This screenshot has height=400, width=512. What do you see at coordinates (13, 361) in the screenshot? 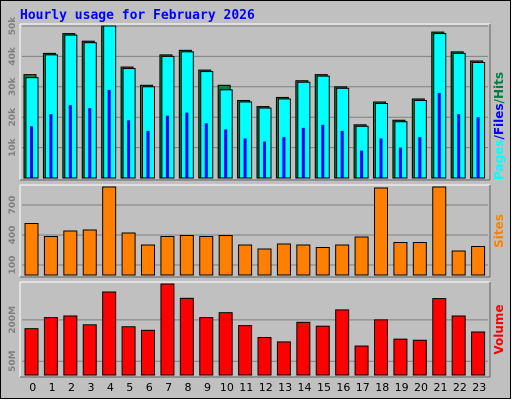
I see `volume-ytick-label: 50M` at bounding box center [13, 361].